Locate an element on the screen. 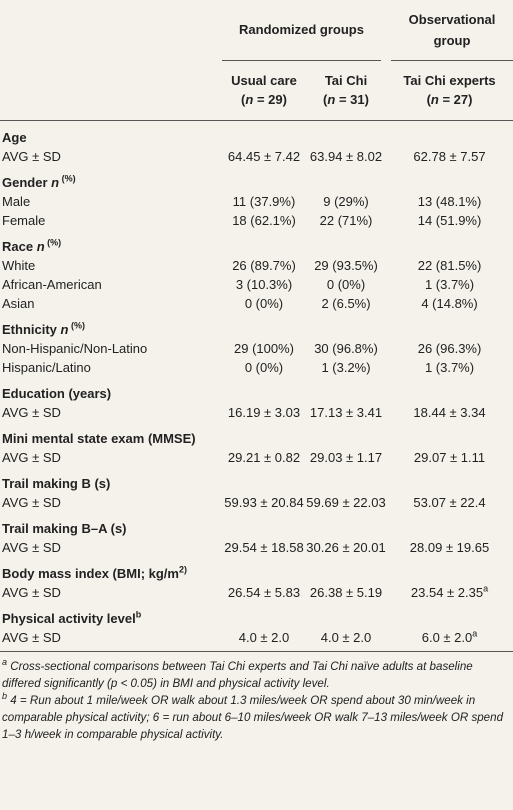 This screenshot has height=810, width=513. value-cell: 63.94 ± 8.02 is located at coordinates (346, 156).